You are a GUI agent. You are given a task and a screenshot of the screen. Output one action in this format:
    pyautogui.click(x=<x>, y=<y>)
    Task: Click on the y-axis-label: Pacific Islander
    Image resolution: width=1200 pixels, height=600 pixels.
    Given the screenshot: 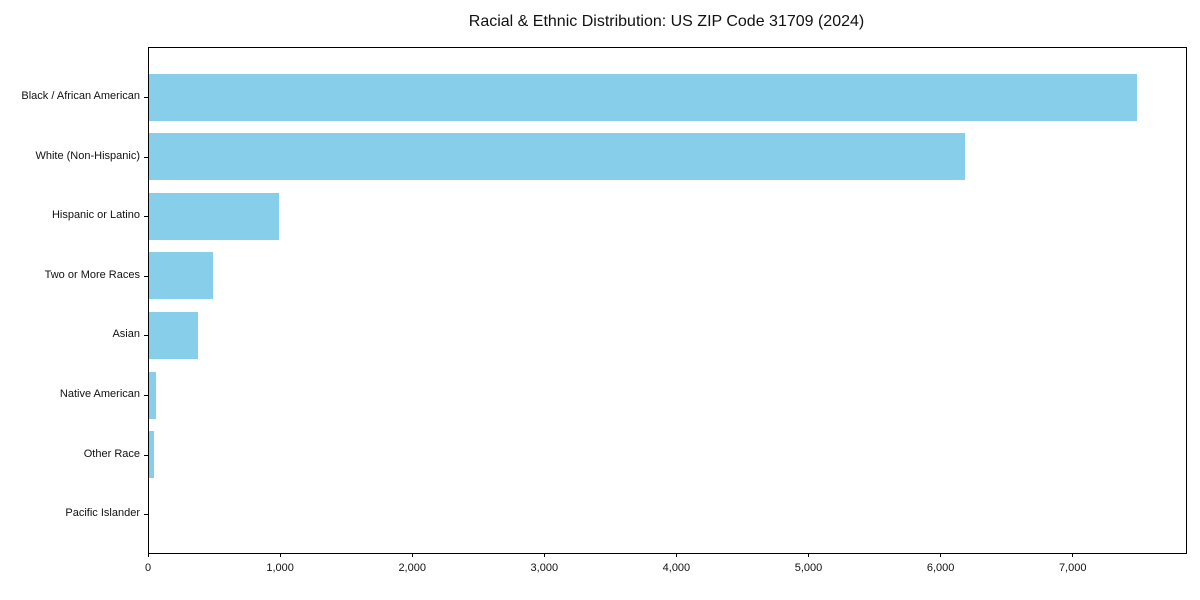 What is the action you would take?
    pyautogui.click(x=70, y=513)
    